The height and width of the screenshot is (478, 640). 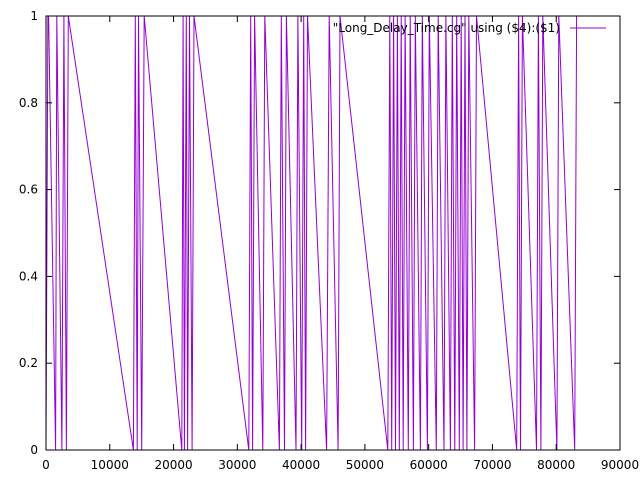 I want to click on x-tick-label: 50000, so click(x=365, y=465).